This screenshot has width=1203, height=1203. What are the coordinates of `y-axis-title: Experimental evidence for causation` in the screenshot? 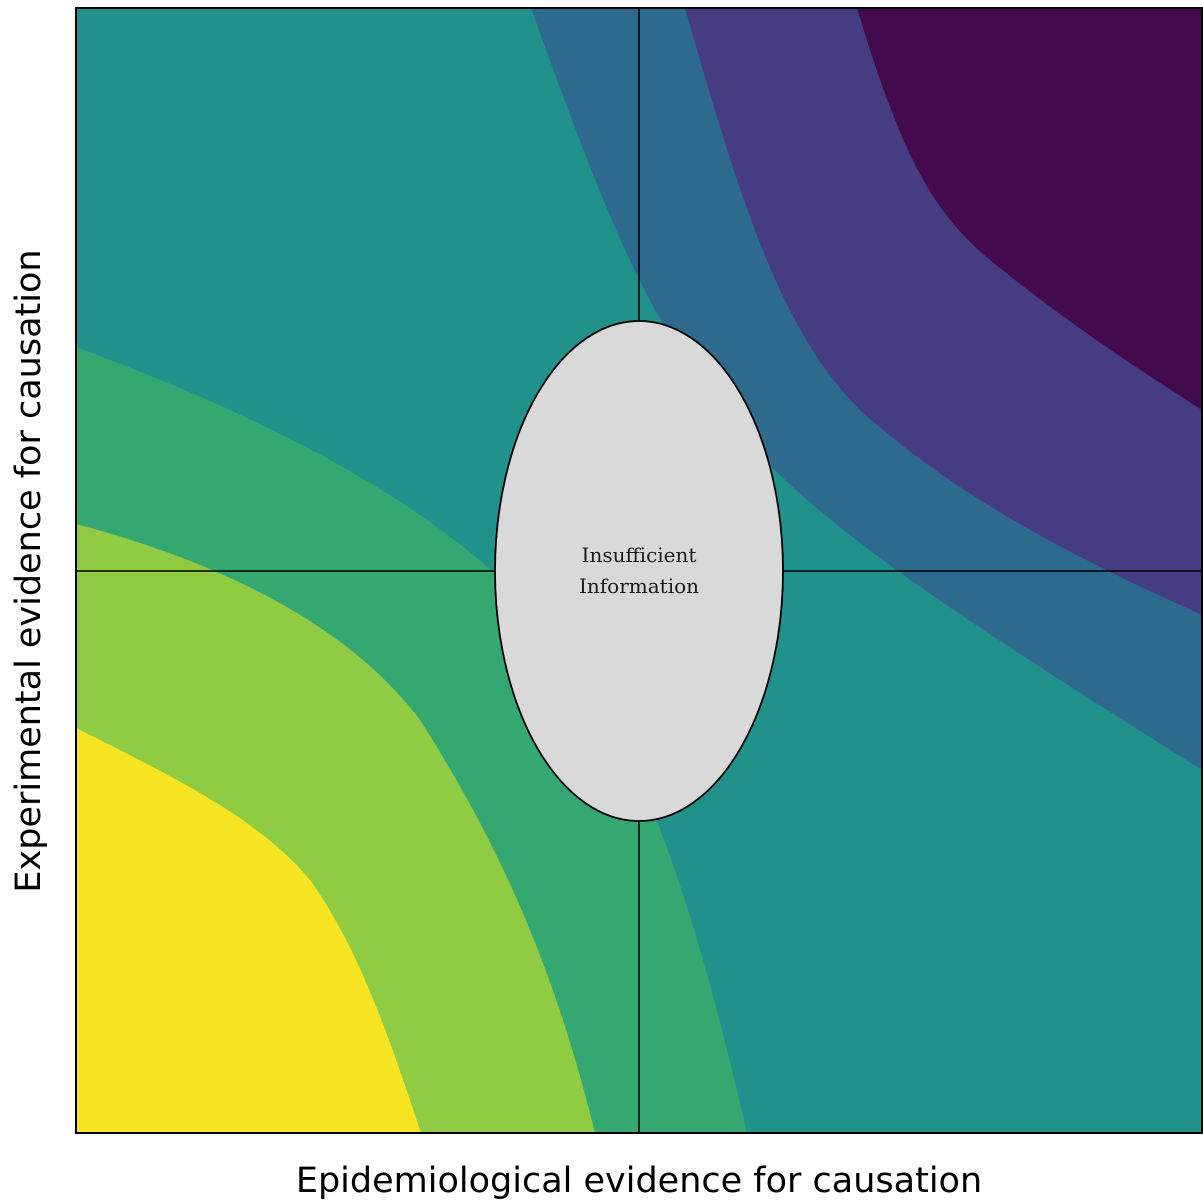 It's located at (29, 570).